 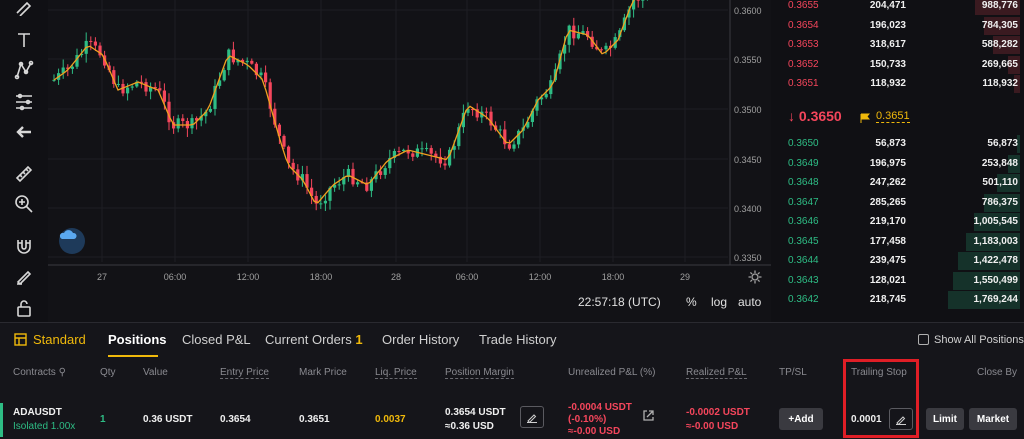 What do you see at coordinates (716, 373) in the screenshot?
I see `col-realized-pnl: Realized P&L` at bounding box center [716, 373].